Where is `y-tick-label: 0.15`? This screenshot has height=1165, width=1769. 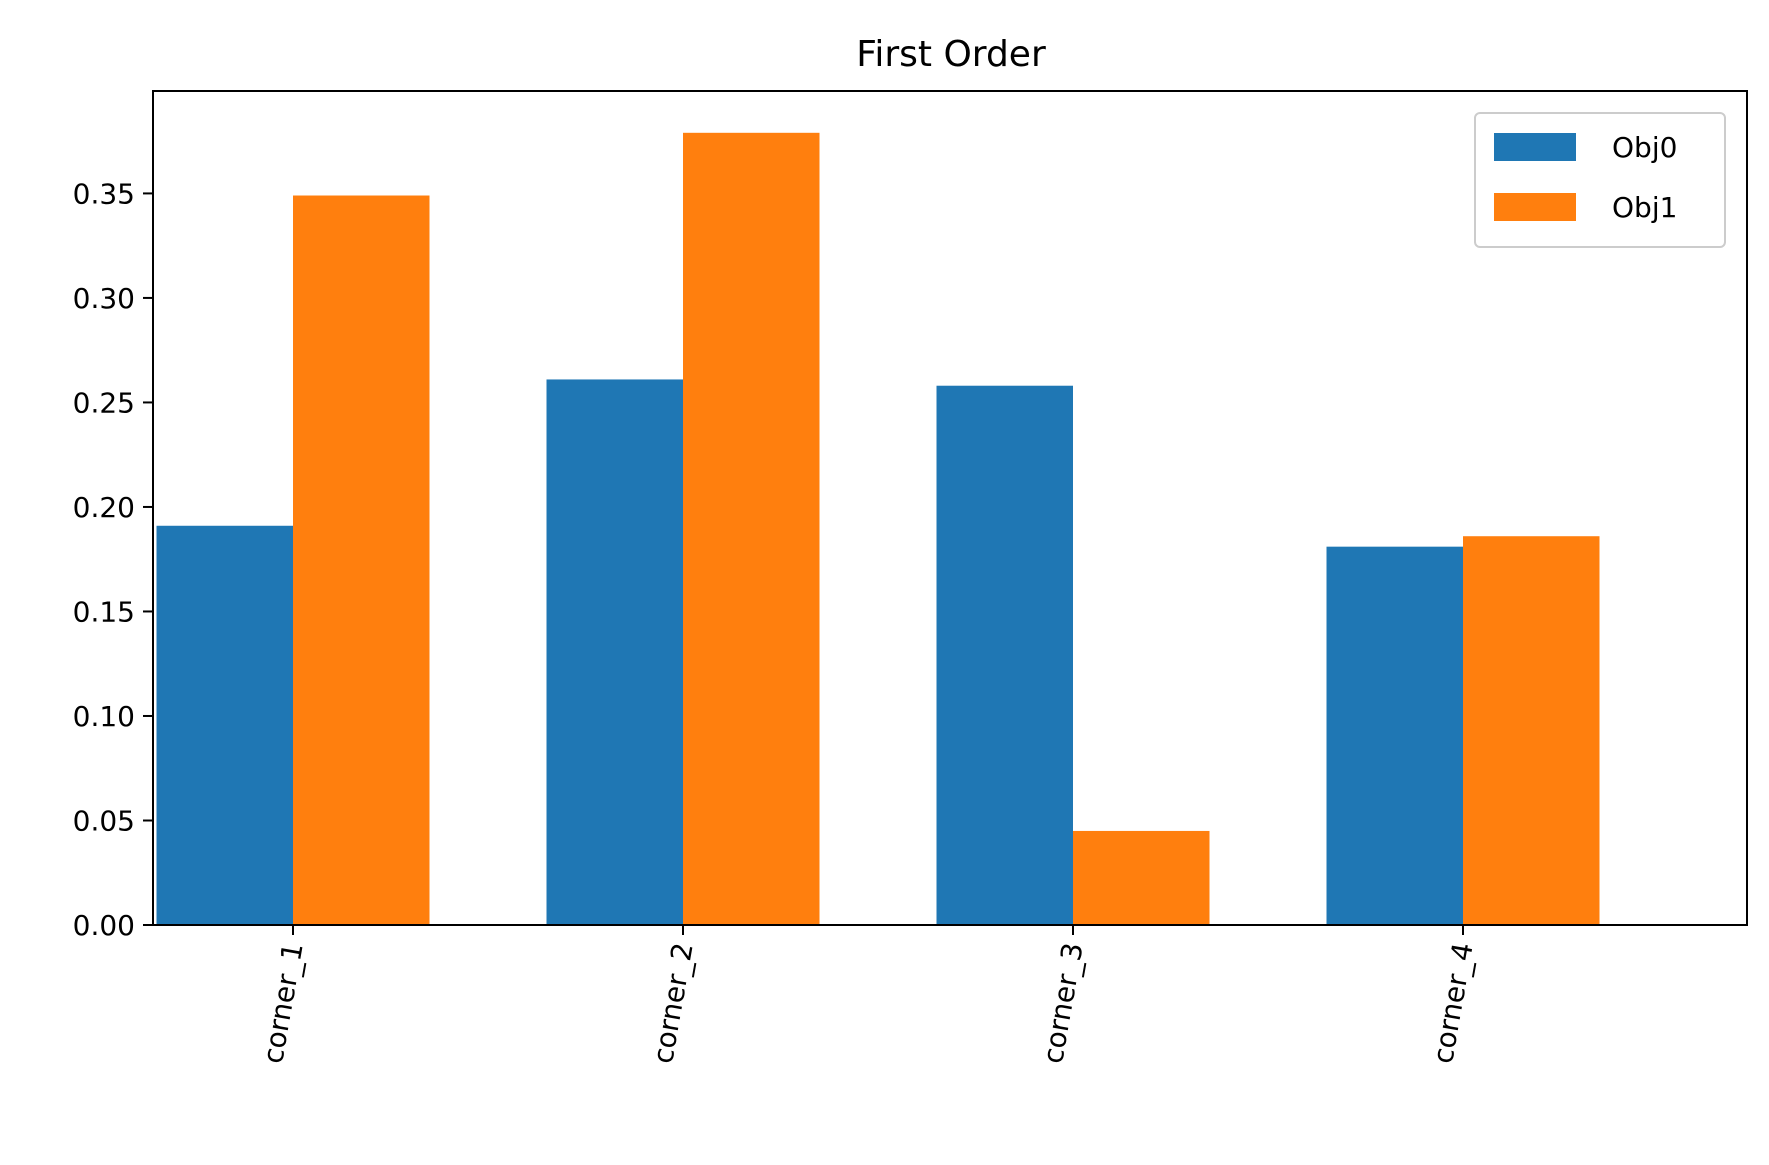 y-tick-label: 0.15 is located at coordinates (104, 611).